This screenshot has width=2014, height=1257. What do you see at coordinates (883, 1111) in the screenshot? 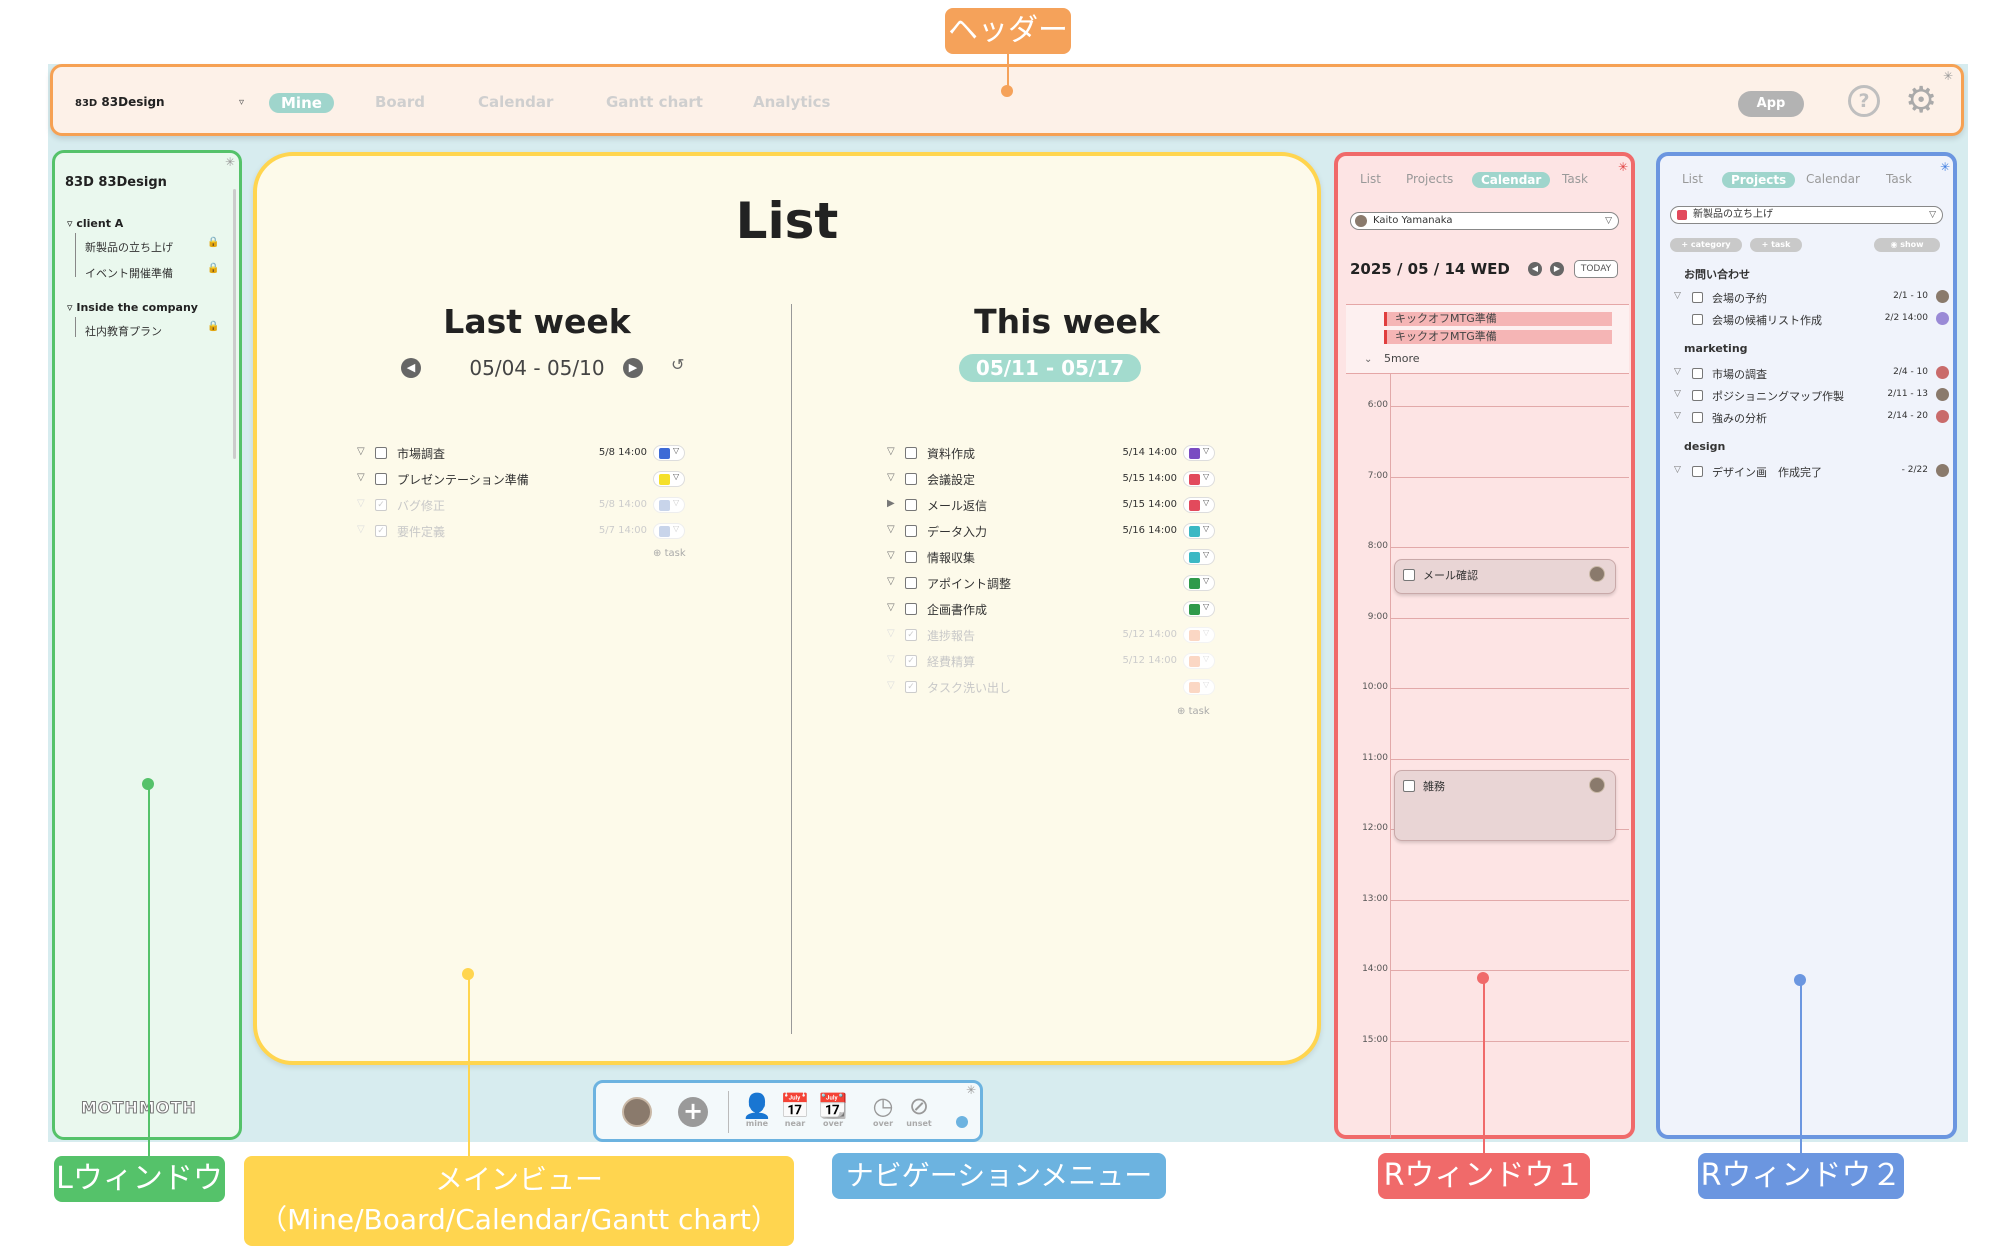
I see `nav-clock-over-button: ◷ over` at bounding box center [883, 1111].